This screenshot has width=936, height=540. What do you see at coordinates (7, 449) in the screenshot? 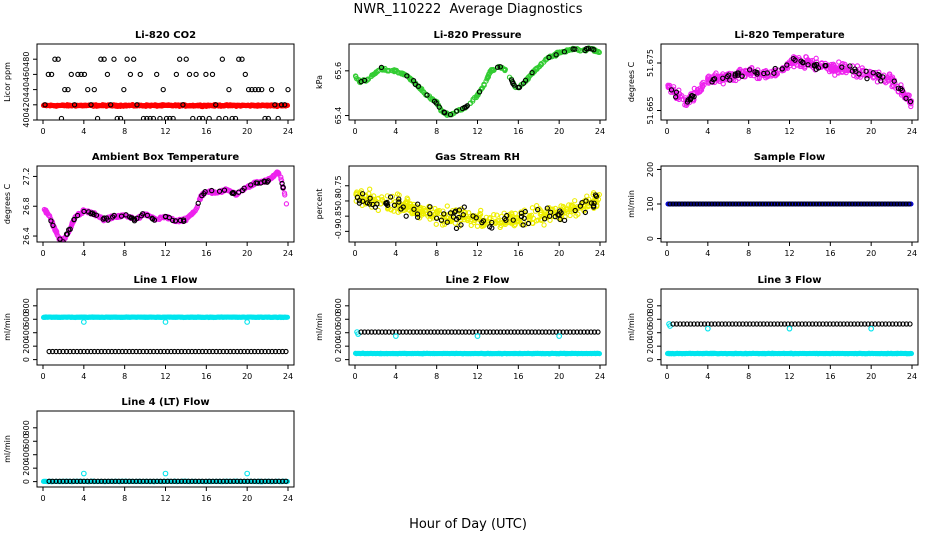
I see `y-axis-label: ml/min` at bounding box center [7, 449].